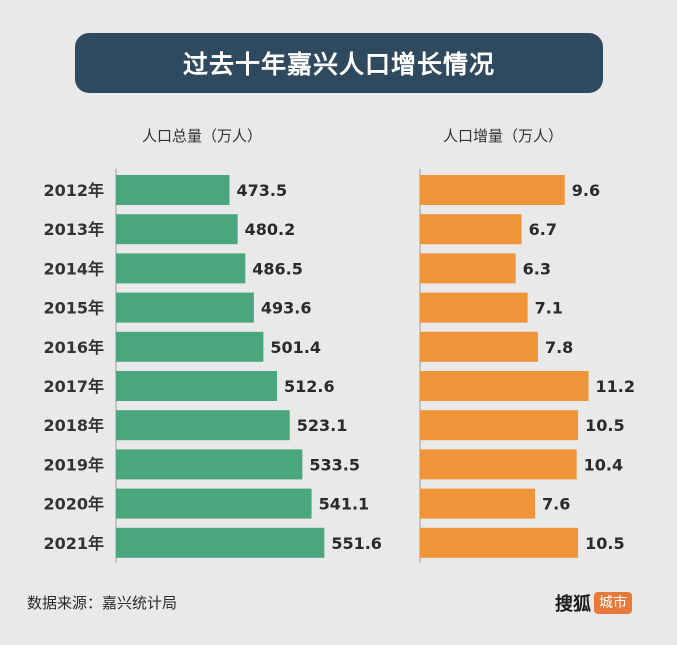 The image size is (677, 645). Describe the element at coordinates (356, 543) in the screenshot. I see `total-value-label: 551.6` at that location.